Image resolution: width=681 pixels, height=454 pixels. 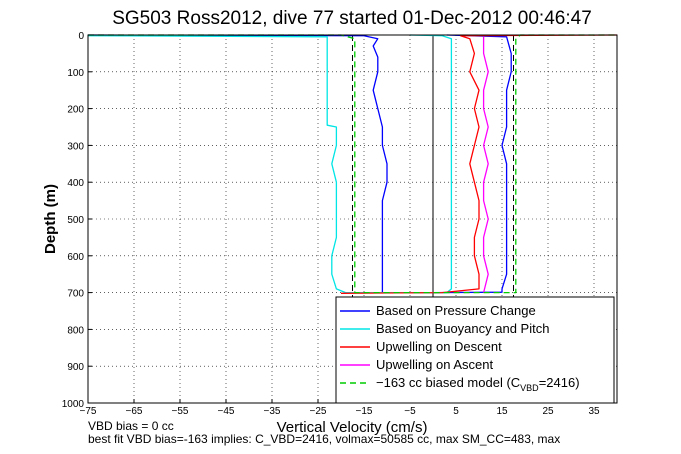 What do you see at coordinates (272, 411) in the screenshot?
I see `x-tick-label: −35` at bounding box center [272, 411].